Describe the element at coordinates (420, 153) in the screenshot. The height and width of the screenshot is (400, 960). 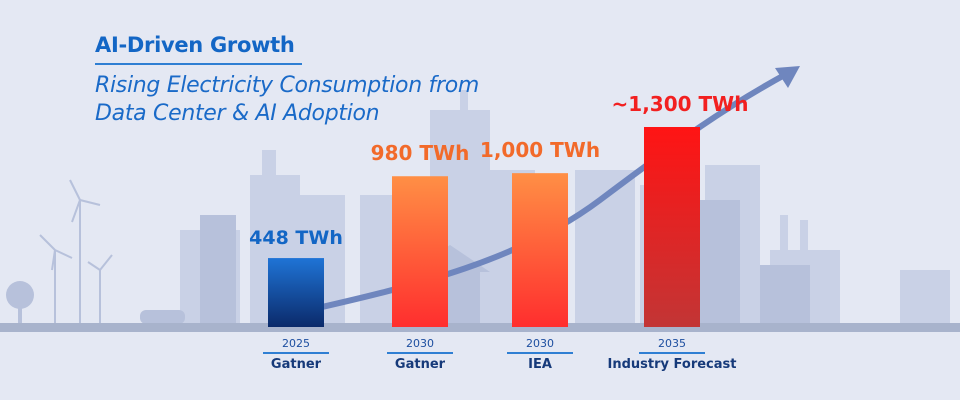
I see `data-label-1: 980 TWh` at that location.